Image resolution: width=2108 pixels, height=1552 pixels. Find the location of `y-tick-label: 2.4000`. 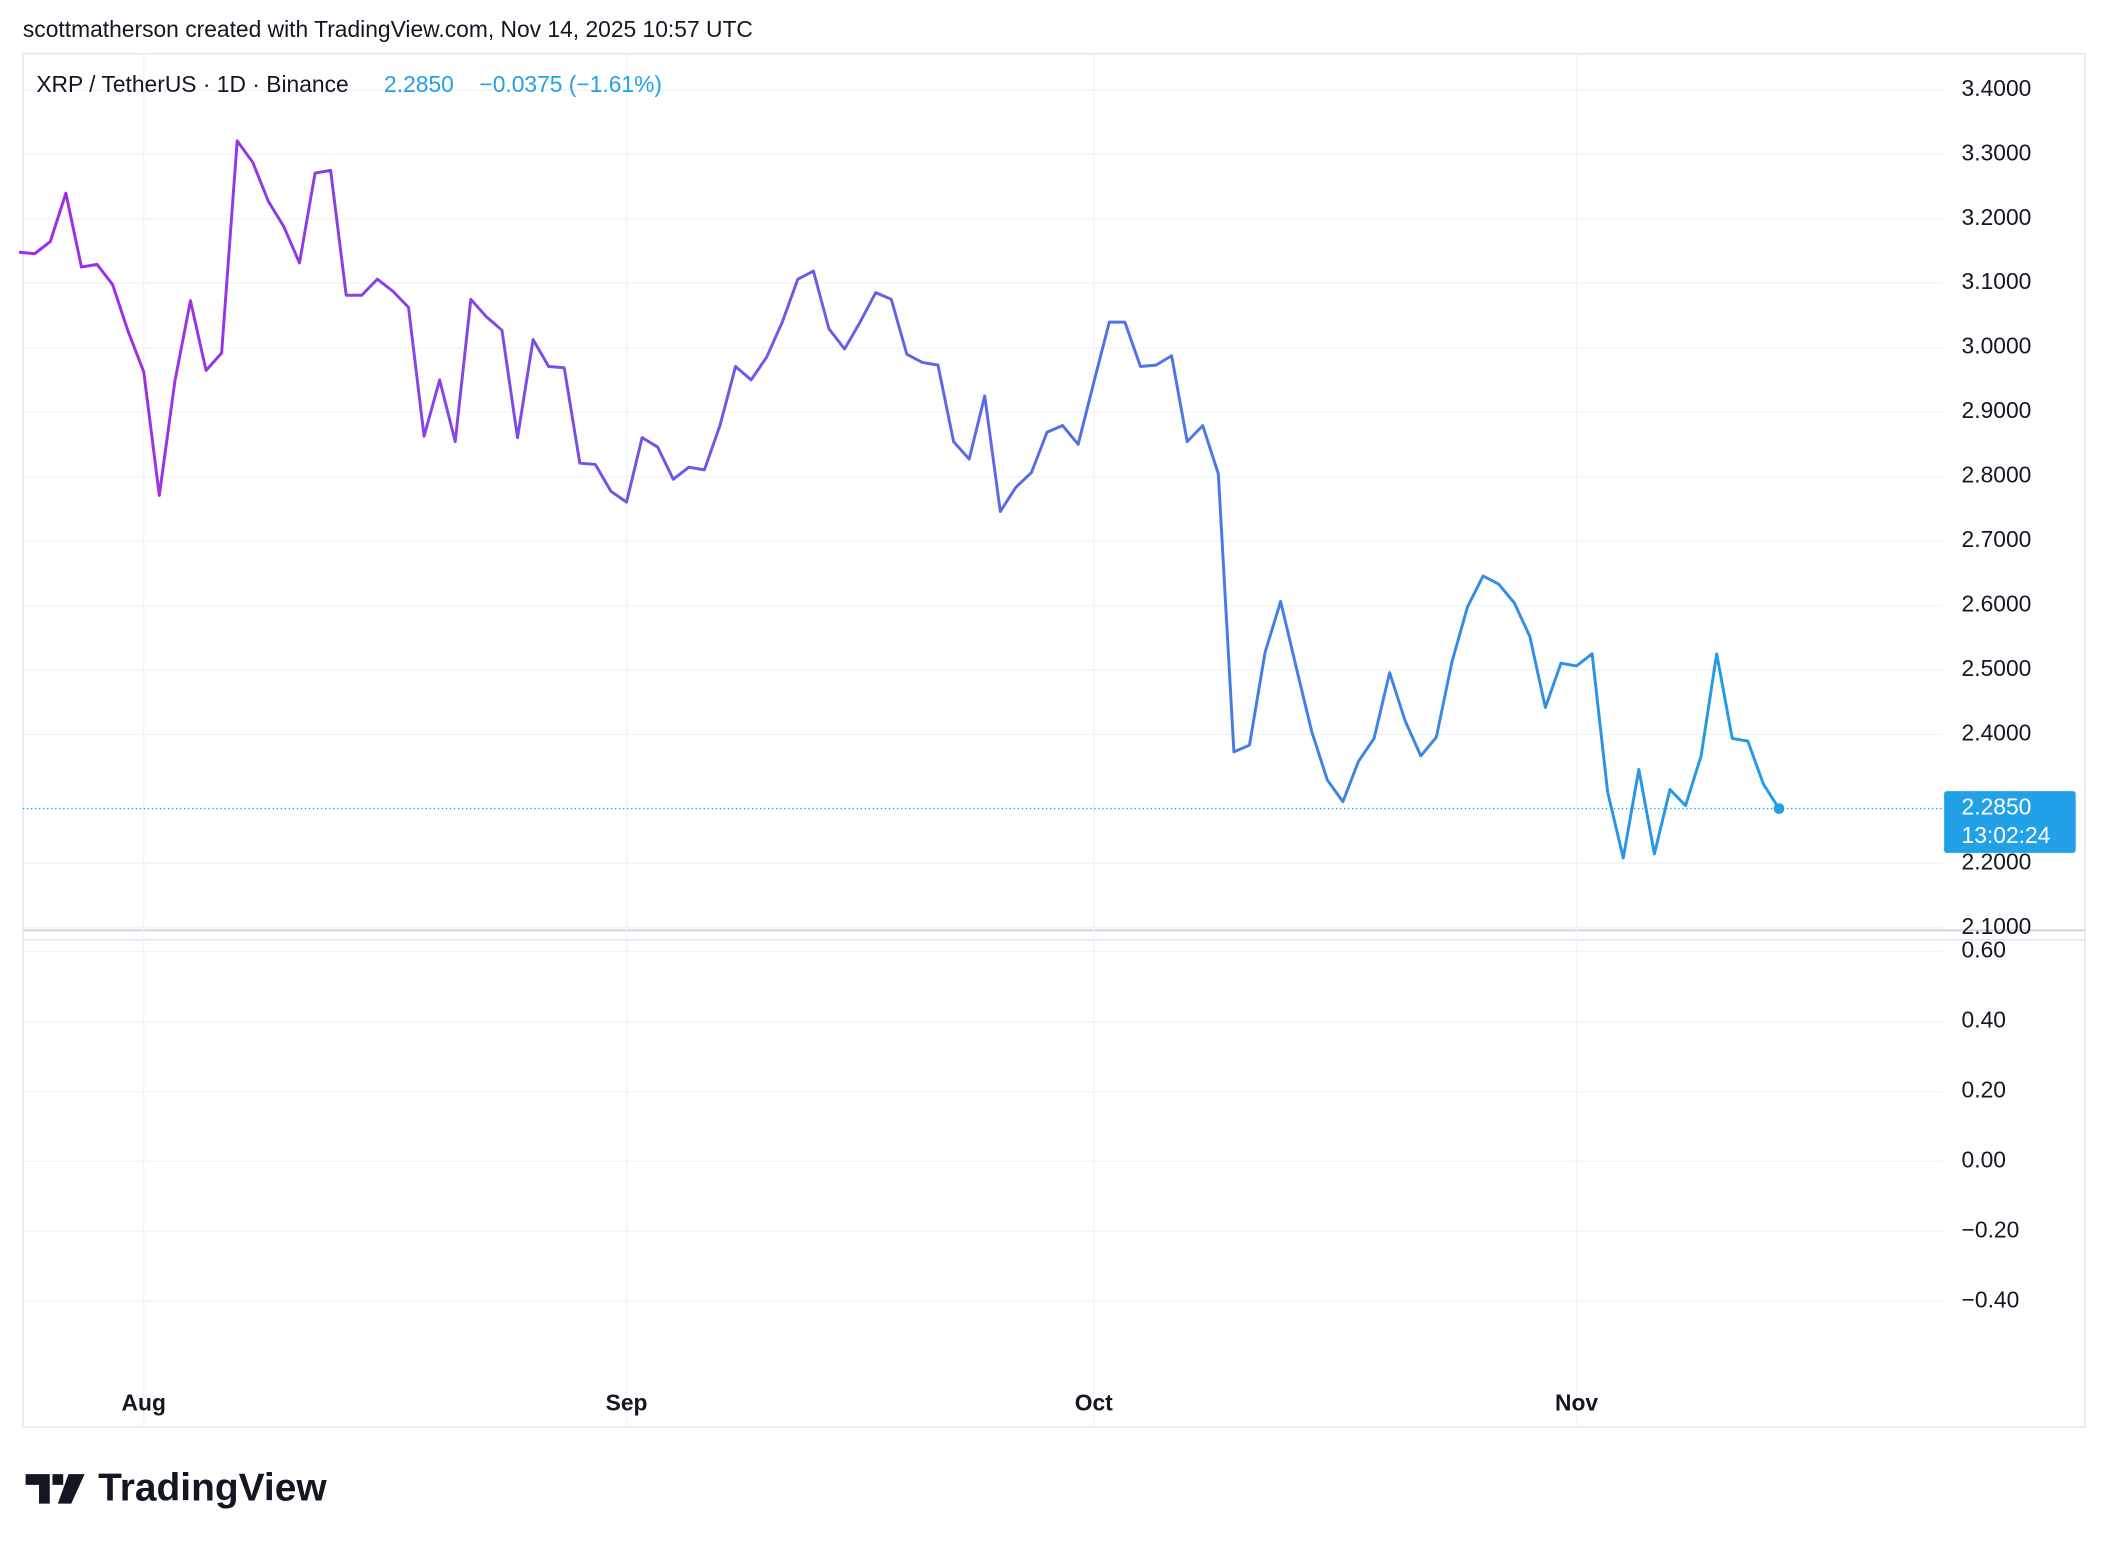

y-tick-label: 2.4000 is located at coordinates (1997, 732).